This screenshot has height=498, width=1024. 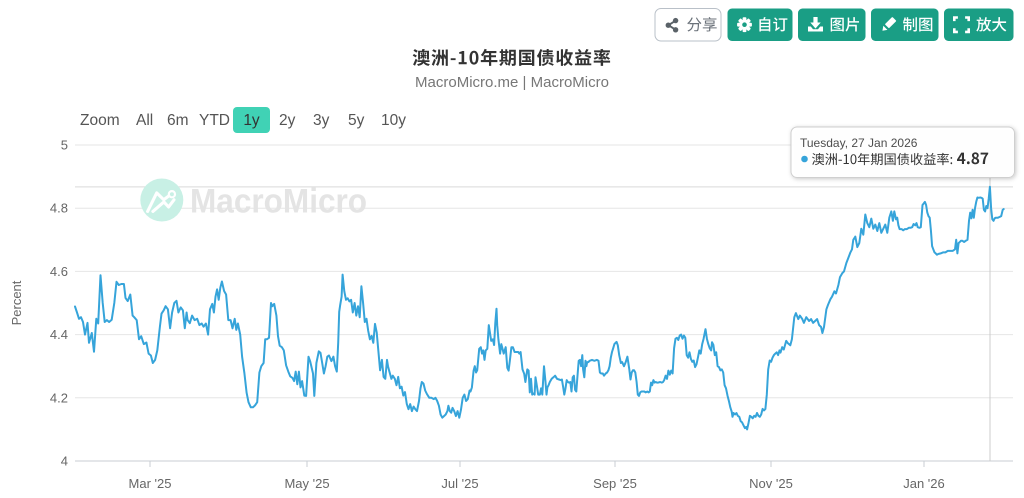 What do you see at coordinates (251, 120) in the screenshot?
I see `svg-text: 1y` at bounding box center [251, 120].